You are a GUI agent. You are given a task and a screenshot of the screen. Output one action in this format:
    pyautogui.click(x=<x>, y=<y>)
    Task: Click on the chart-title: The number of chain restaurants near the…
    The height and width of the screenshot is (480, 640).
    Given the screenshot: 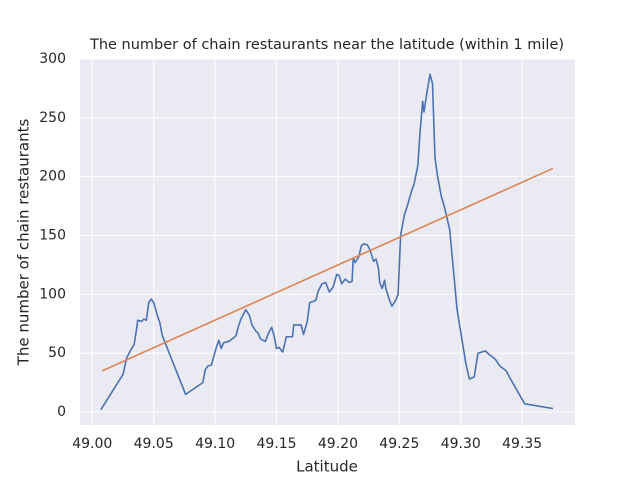 What is the action you would take?
    pyautogui.click(x=326, y=45)
    